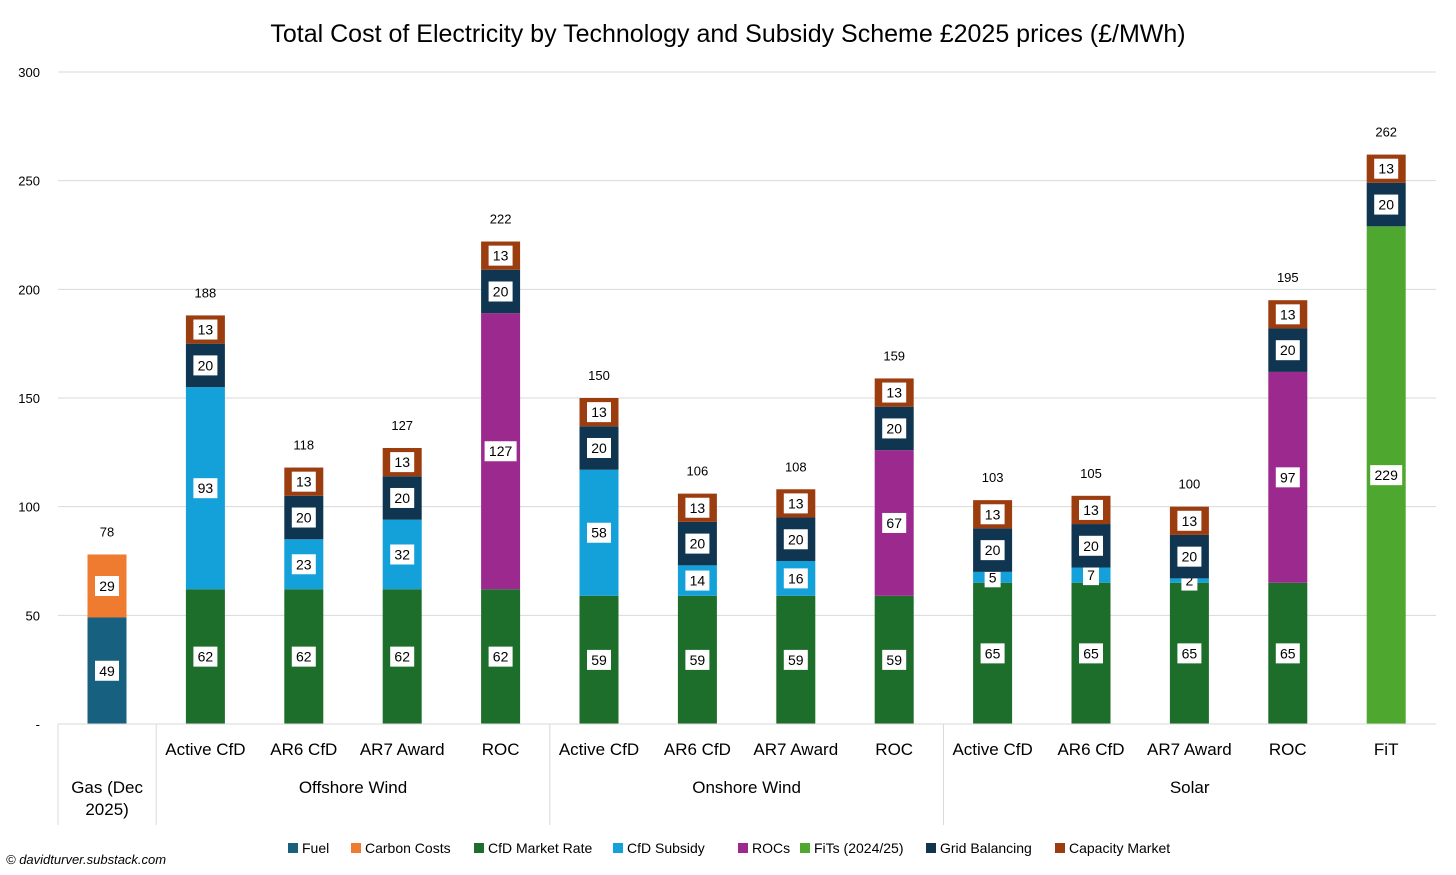 The width and height of the screenshot is (1456, 875). What do you see at coordinates (1091, 595) in the screenshot?
I see `bar-stack: 65 7 20 13 105` at bounding box center [1091, 595].